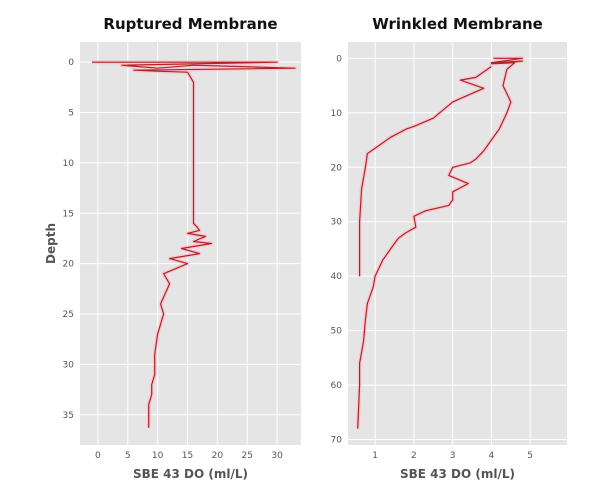 The width and height of the screenshot is (600, 498). Describe the element at coordinates (337, 223) in the screenshot. I see `wrinkled-y-tick-label: 30` at that location.